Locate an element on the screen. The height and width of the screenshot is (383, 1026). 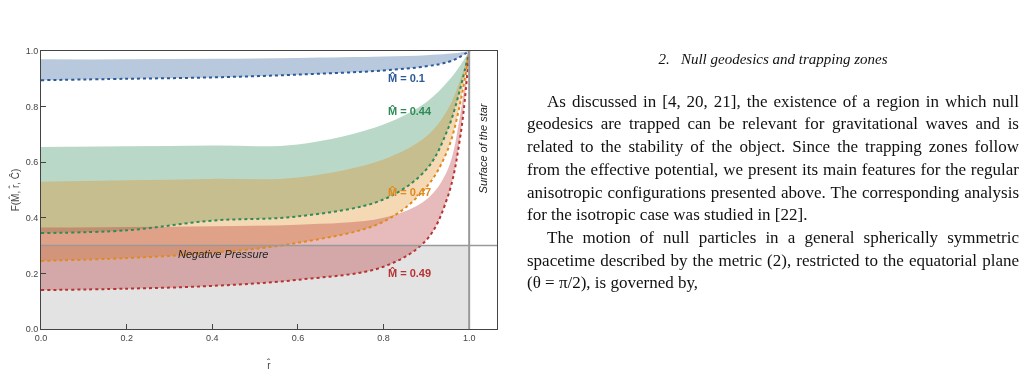
x-tick-label: 0.8 is located at coordinates (383, 337).